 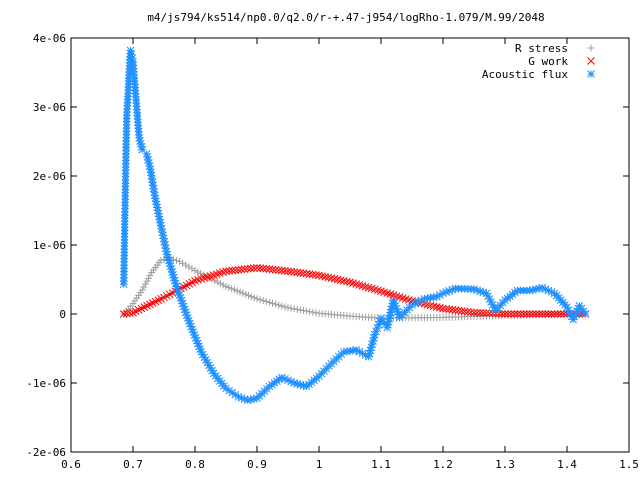 I want to click on legend-marker, so click(x=591, y=48).